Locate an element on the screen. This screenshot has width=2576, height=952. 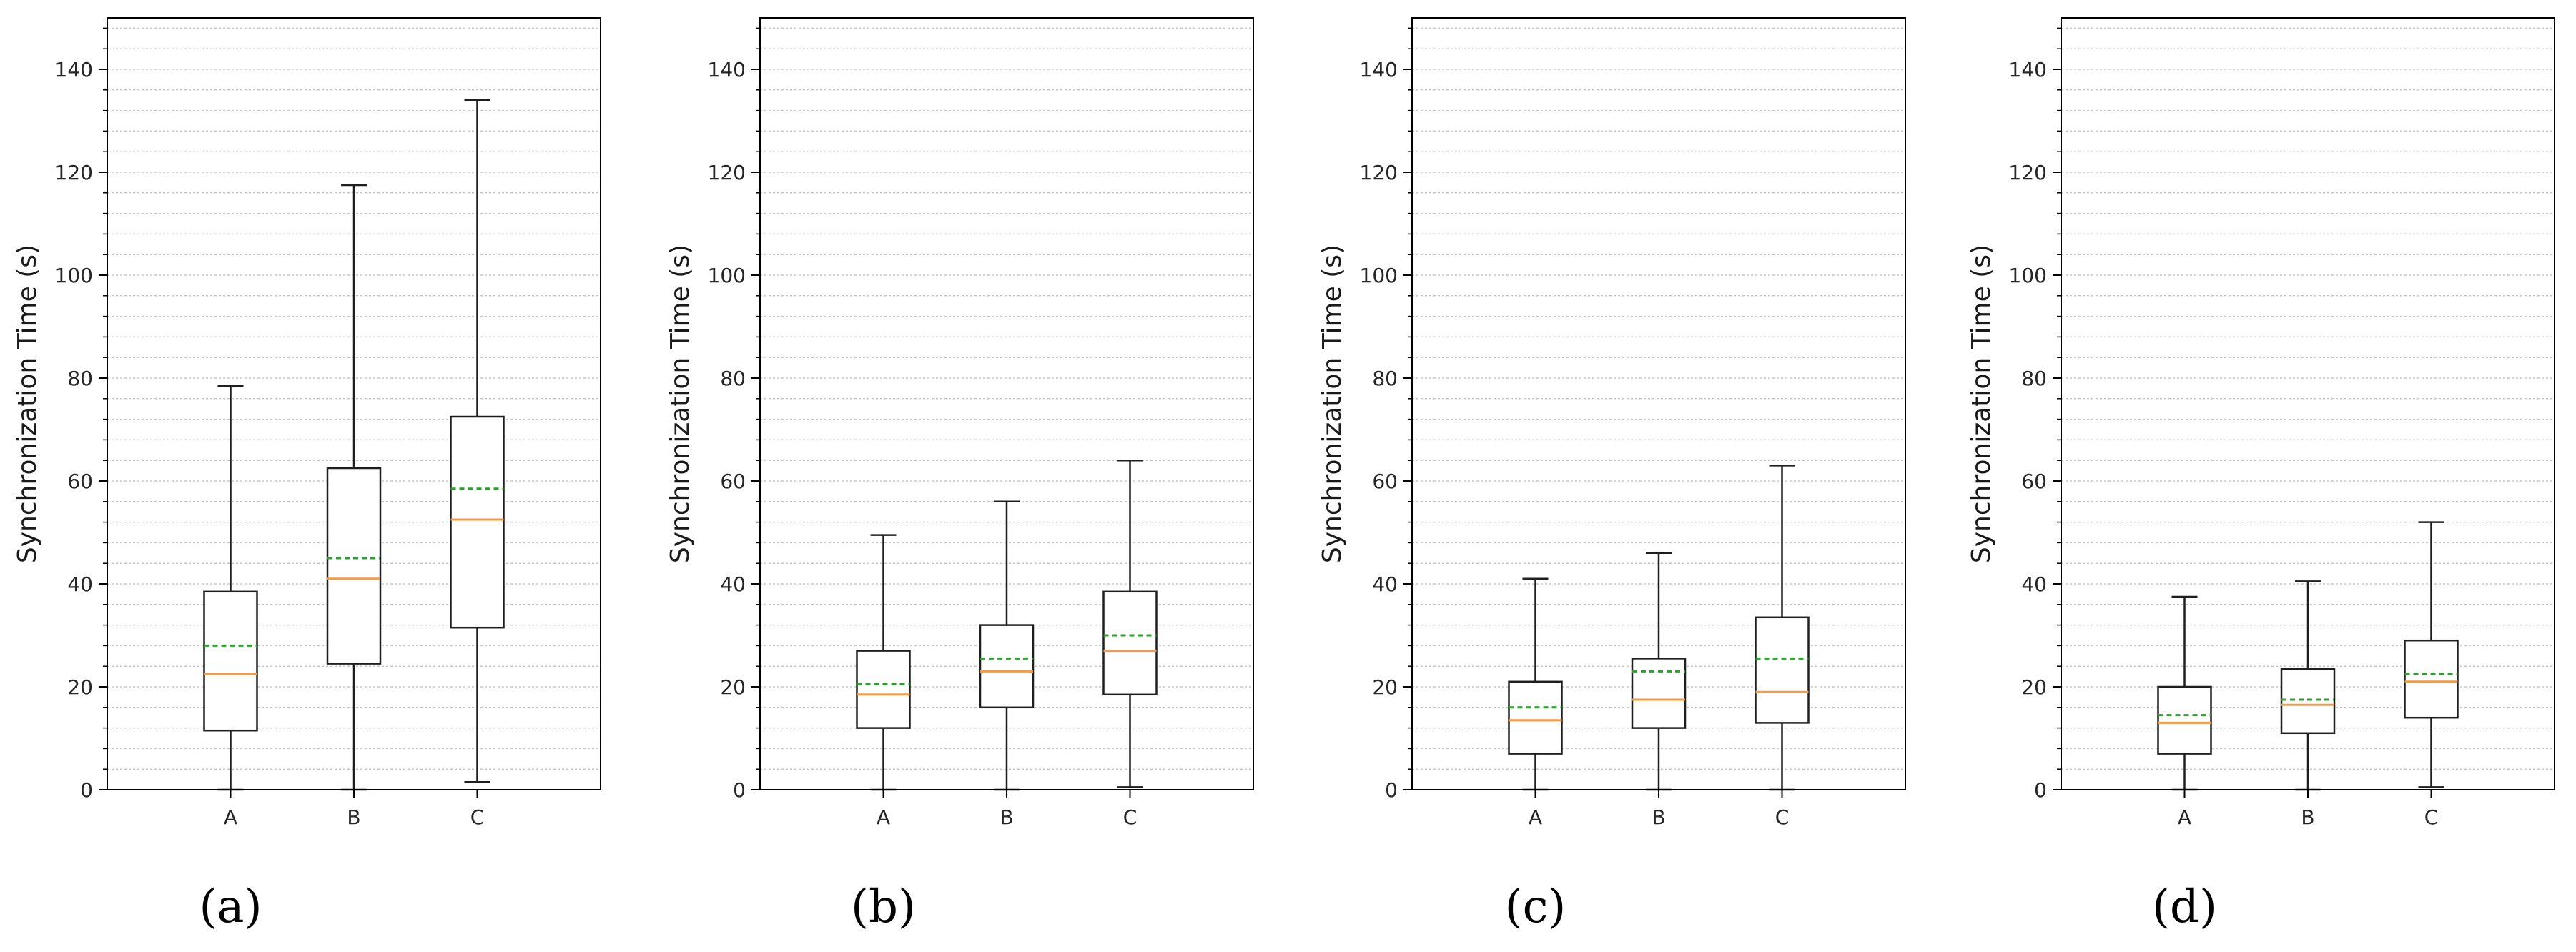
panel-caption: (a) is located at coordinates (230, 907).